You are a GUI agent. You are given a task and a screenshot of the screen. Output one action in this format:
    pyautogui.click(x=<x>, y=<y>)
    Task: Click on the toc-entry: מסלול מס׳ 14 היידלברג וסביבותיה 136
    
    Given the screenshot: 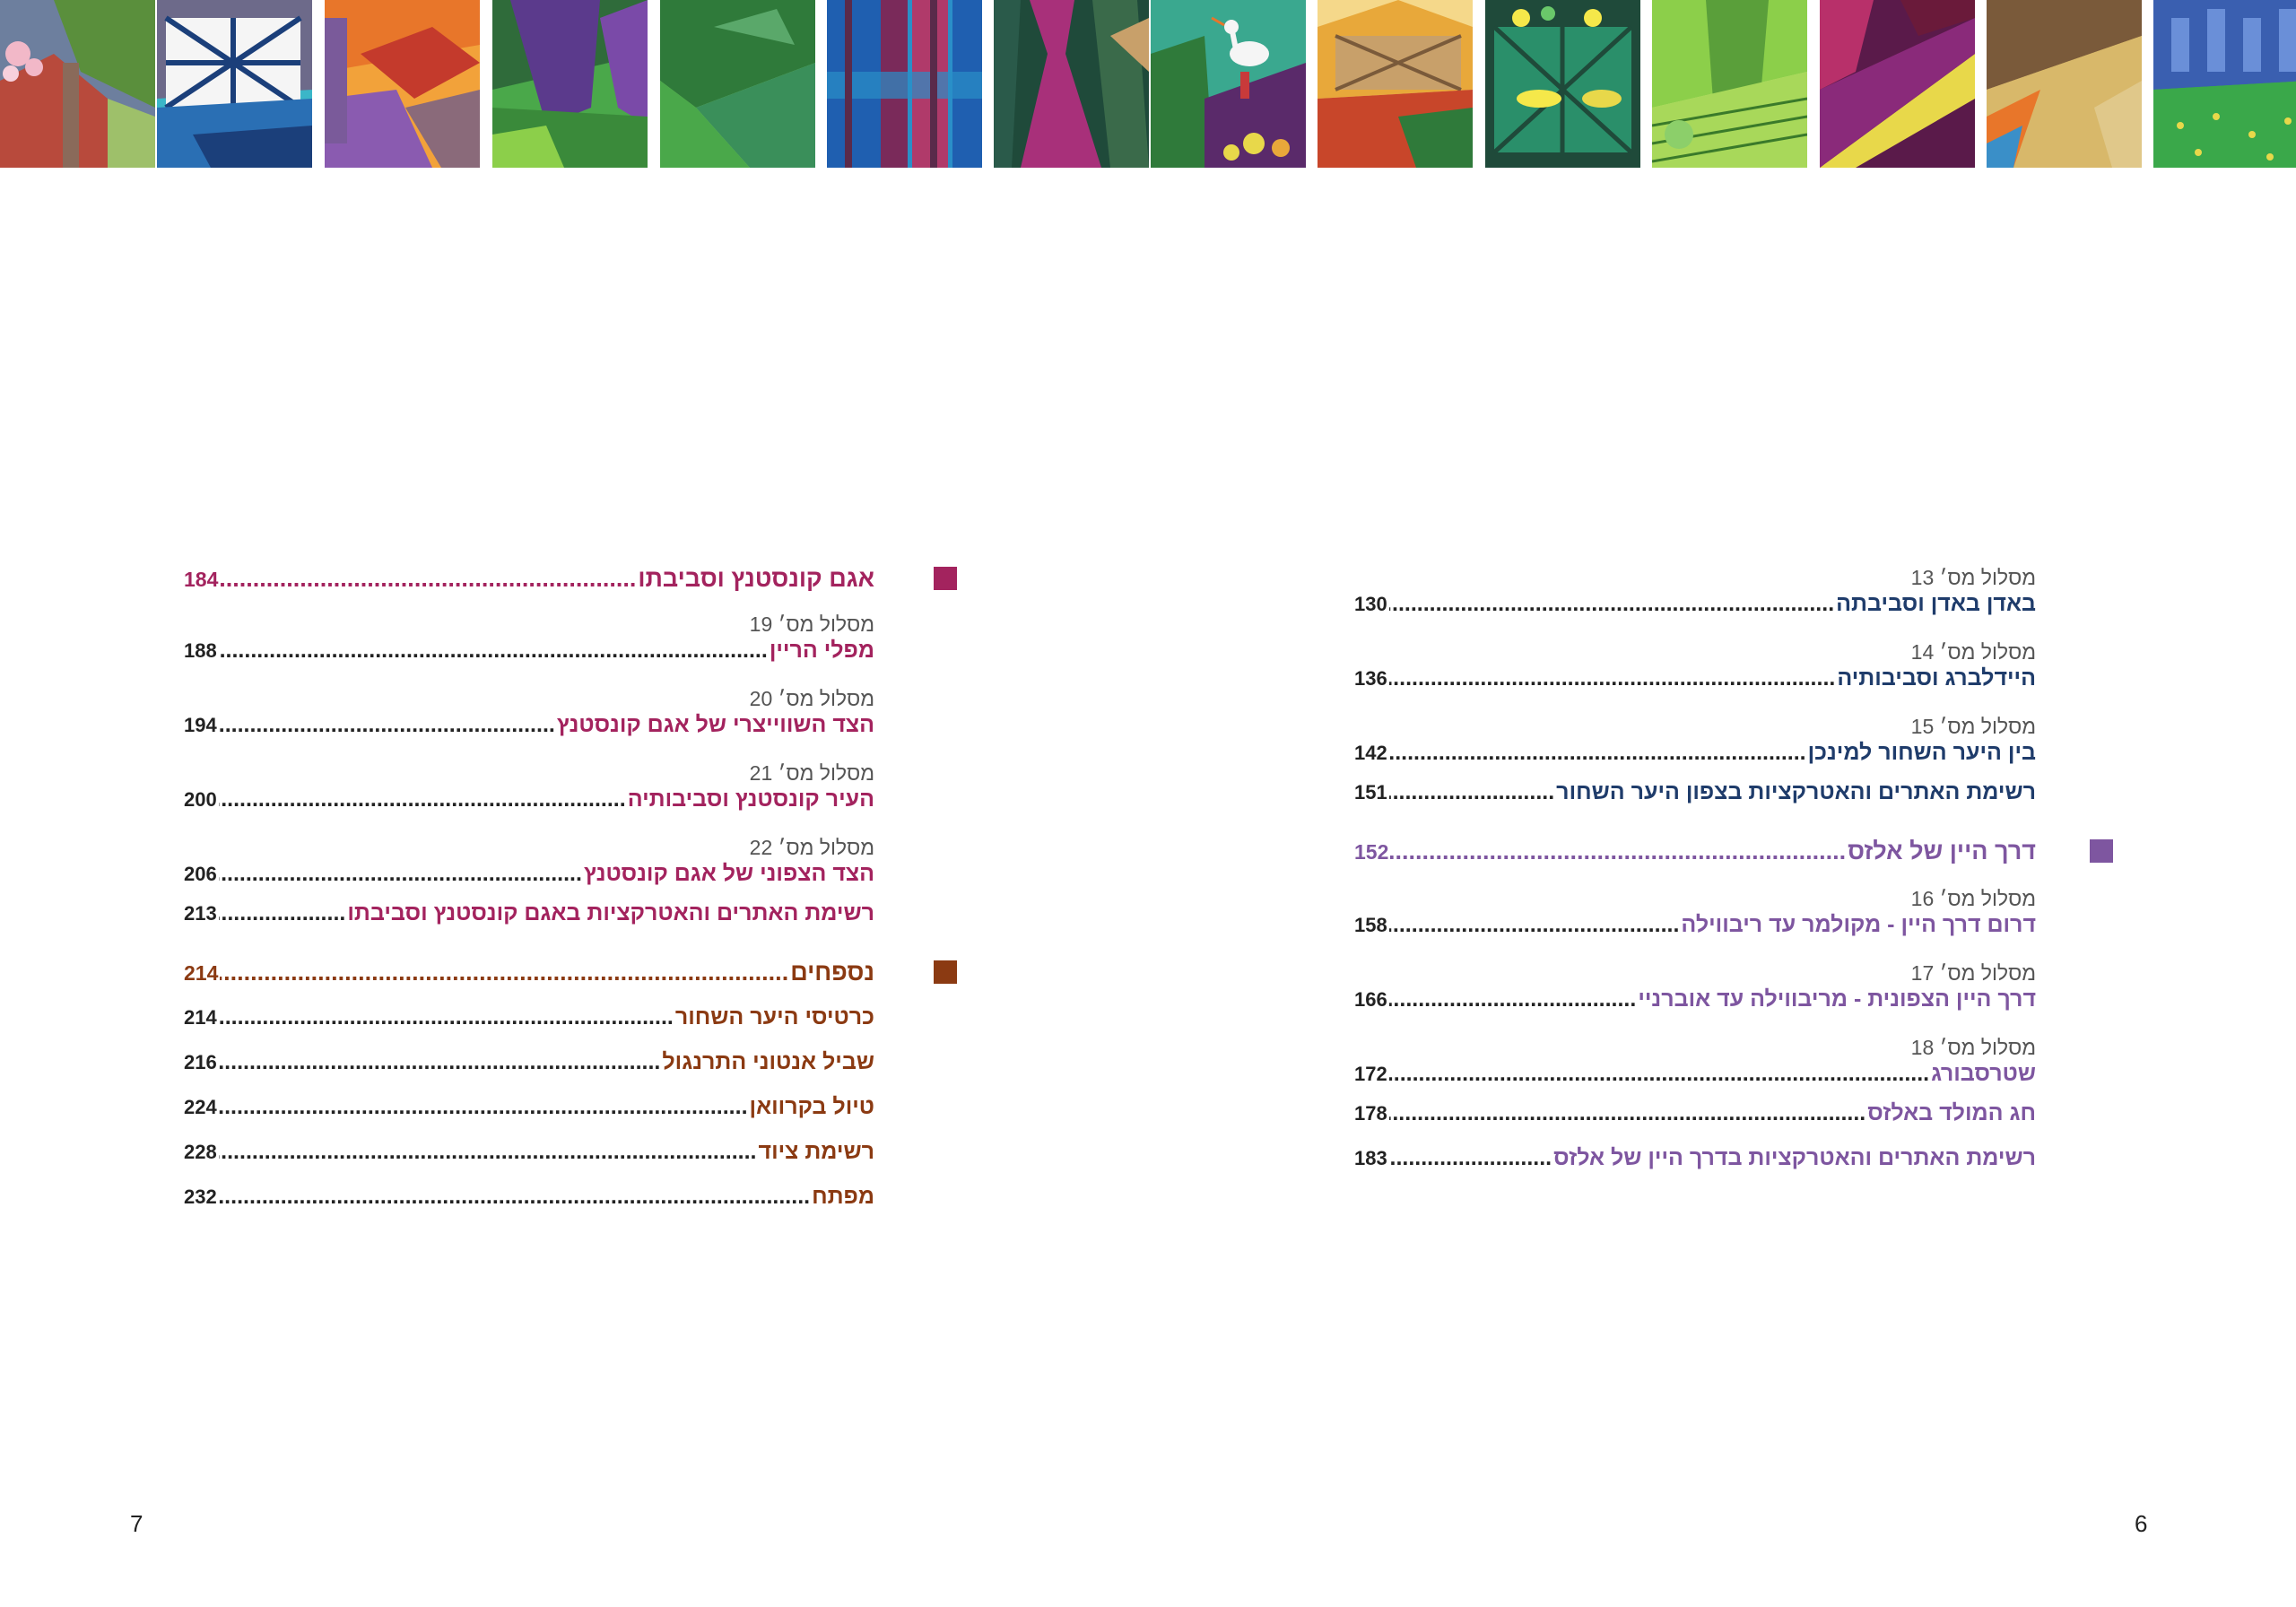 What is the action you would take?
    pyautogui.click(x=1695, y=665)
    